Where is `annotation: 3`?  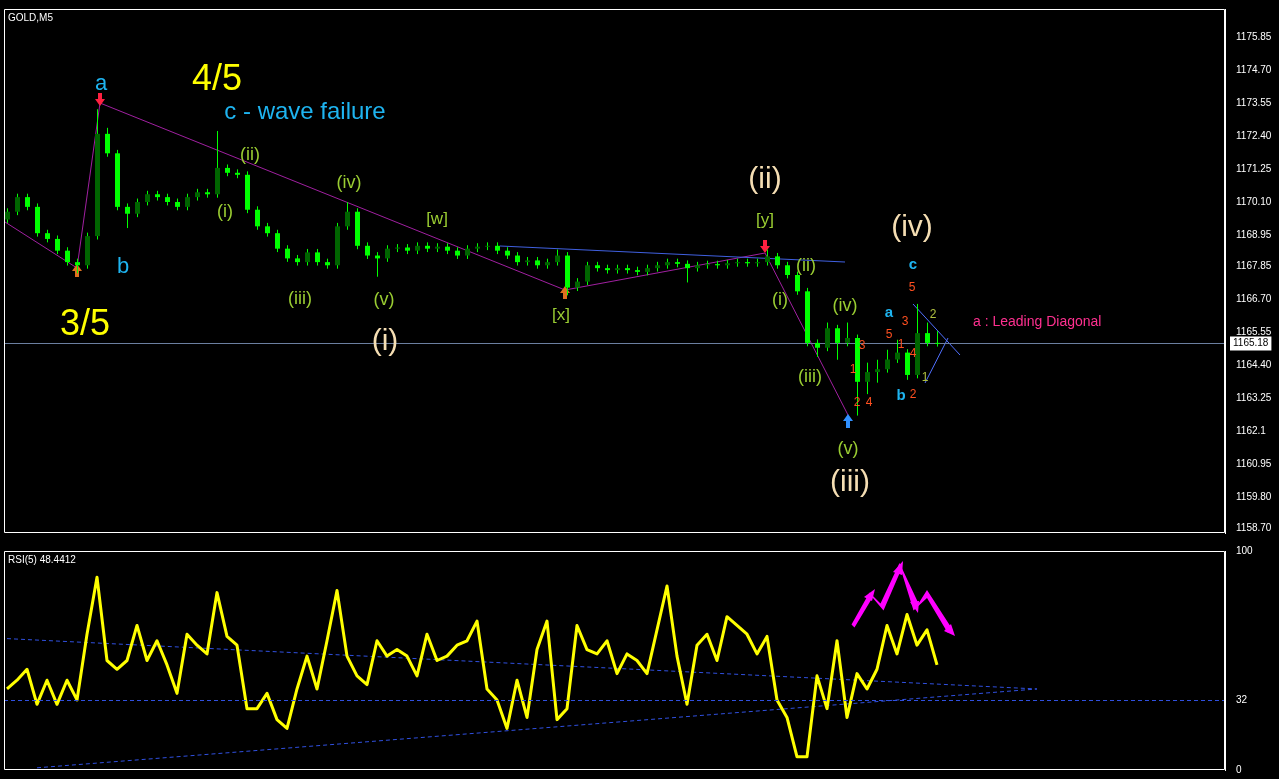
annotation: 3 is located at coordinates (905, 321).